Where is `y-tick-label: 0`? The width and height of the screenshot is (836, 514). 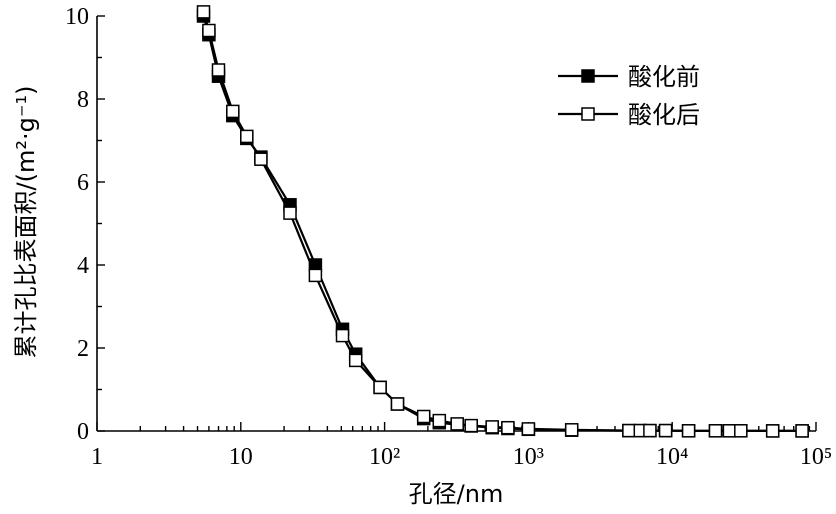
y-tick-label: 0 is located at coordinates (83, 432).